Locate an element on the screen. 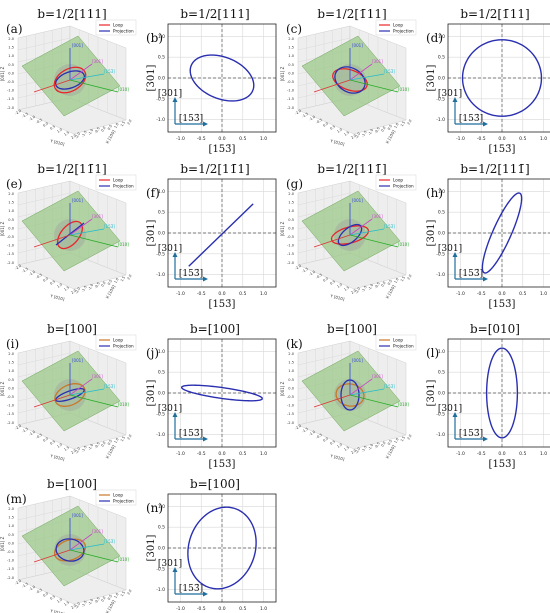  panel-letter: (f) is located at coordinates (153, 193).